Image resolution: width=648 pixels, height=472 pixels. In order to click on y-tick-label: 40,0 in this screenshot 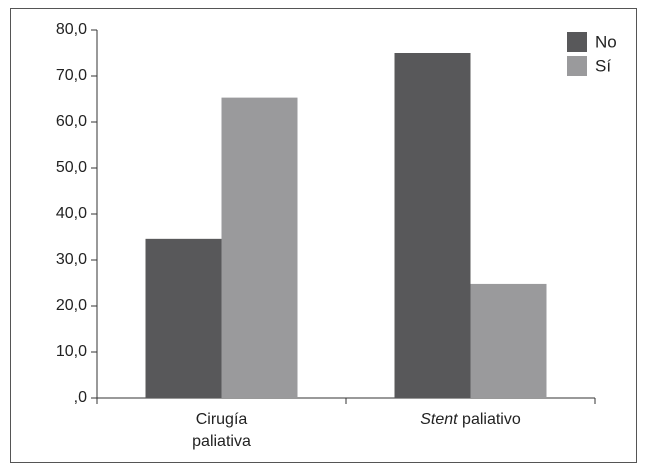, I will do `click(71, 213)`.